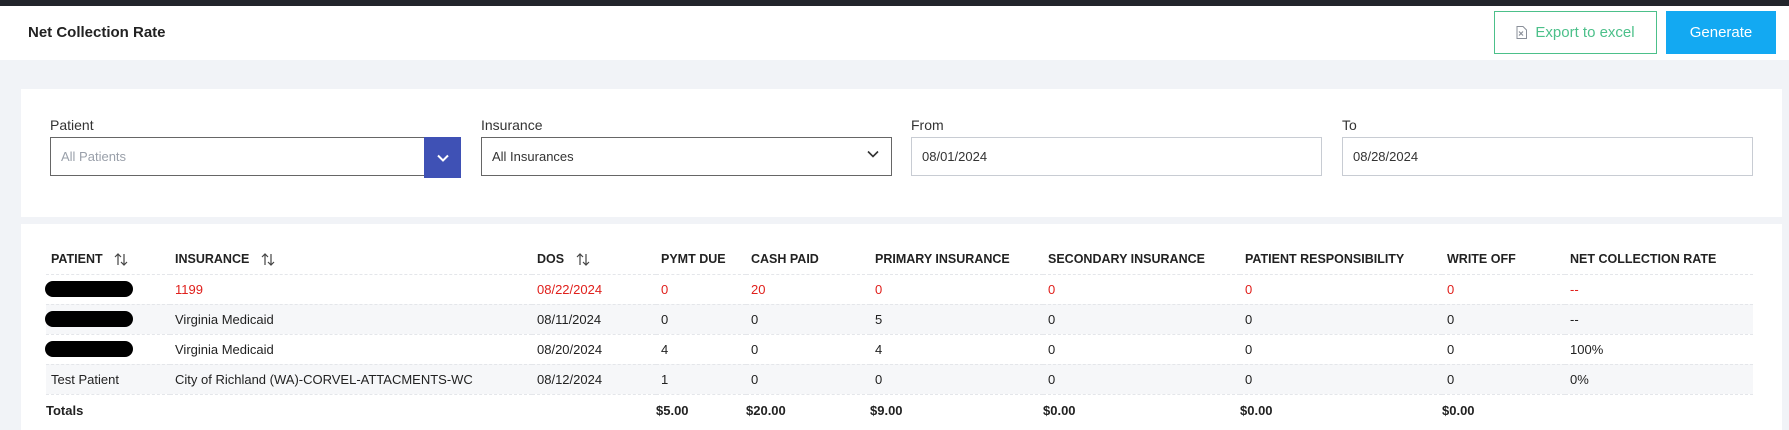  Describe the element at coordinates (701, 349) in the screenshot. I see `pymt-due-cell: 4` at that location.